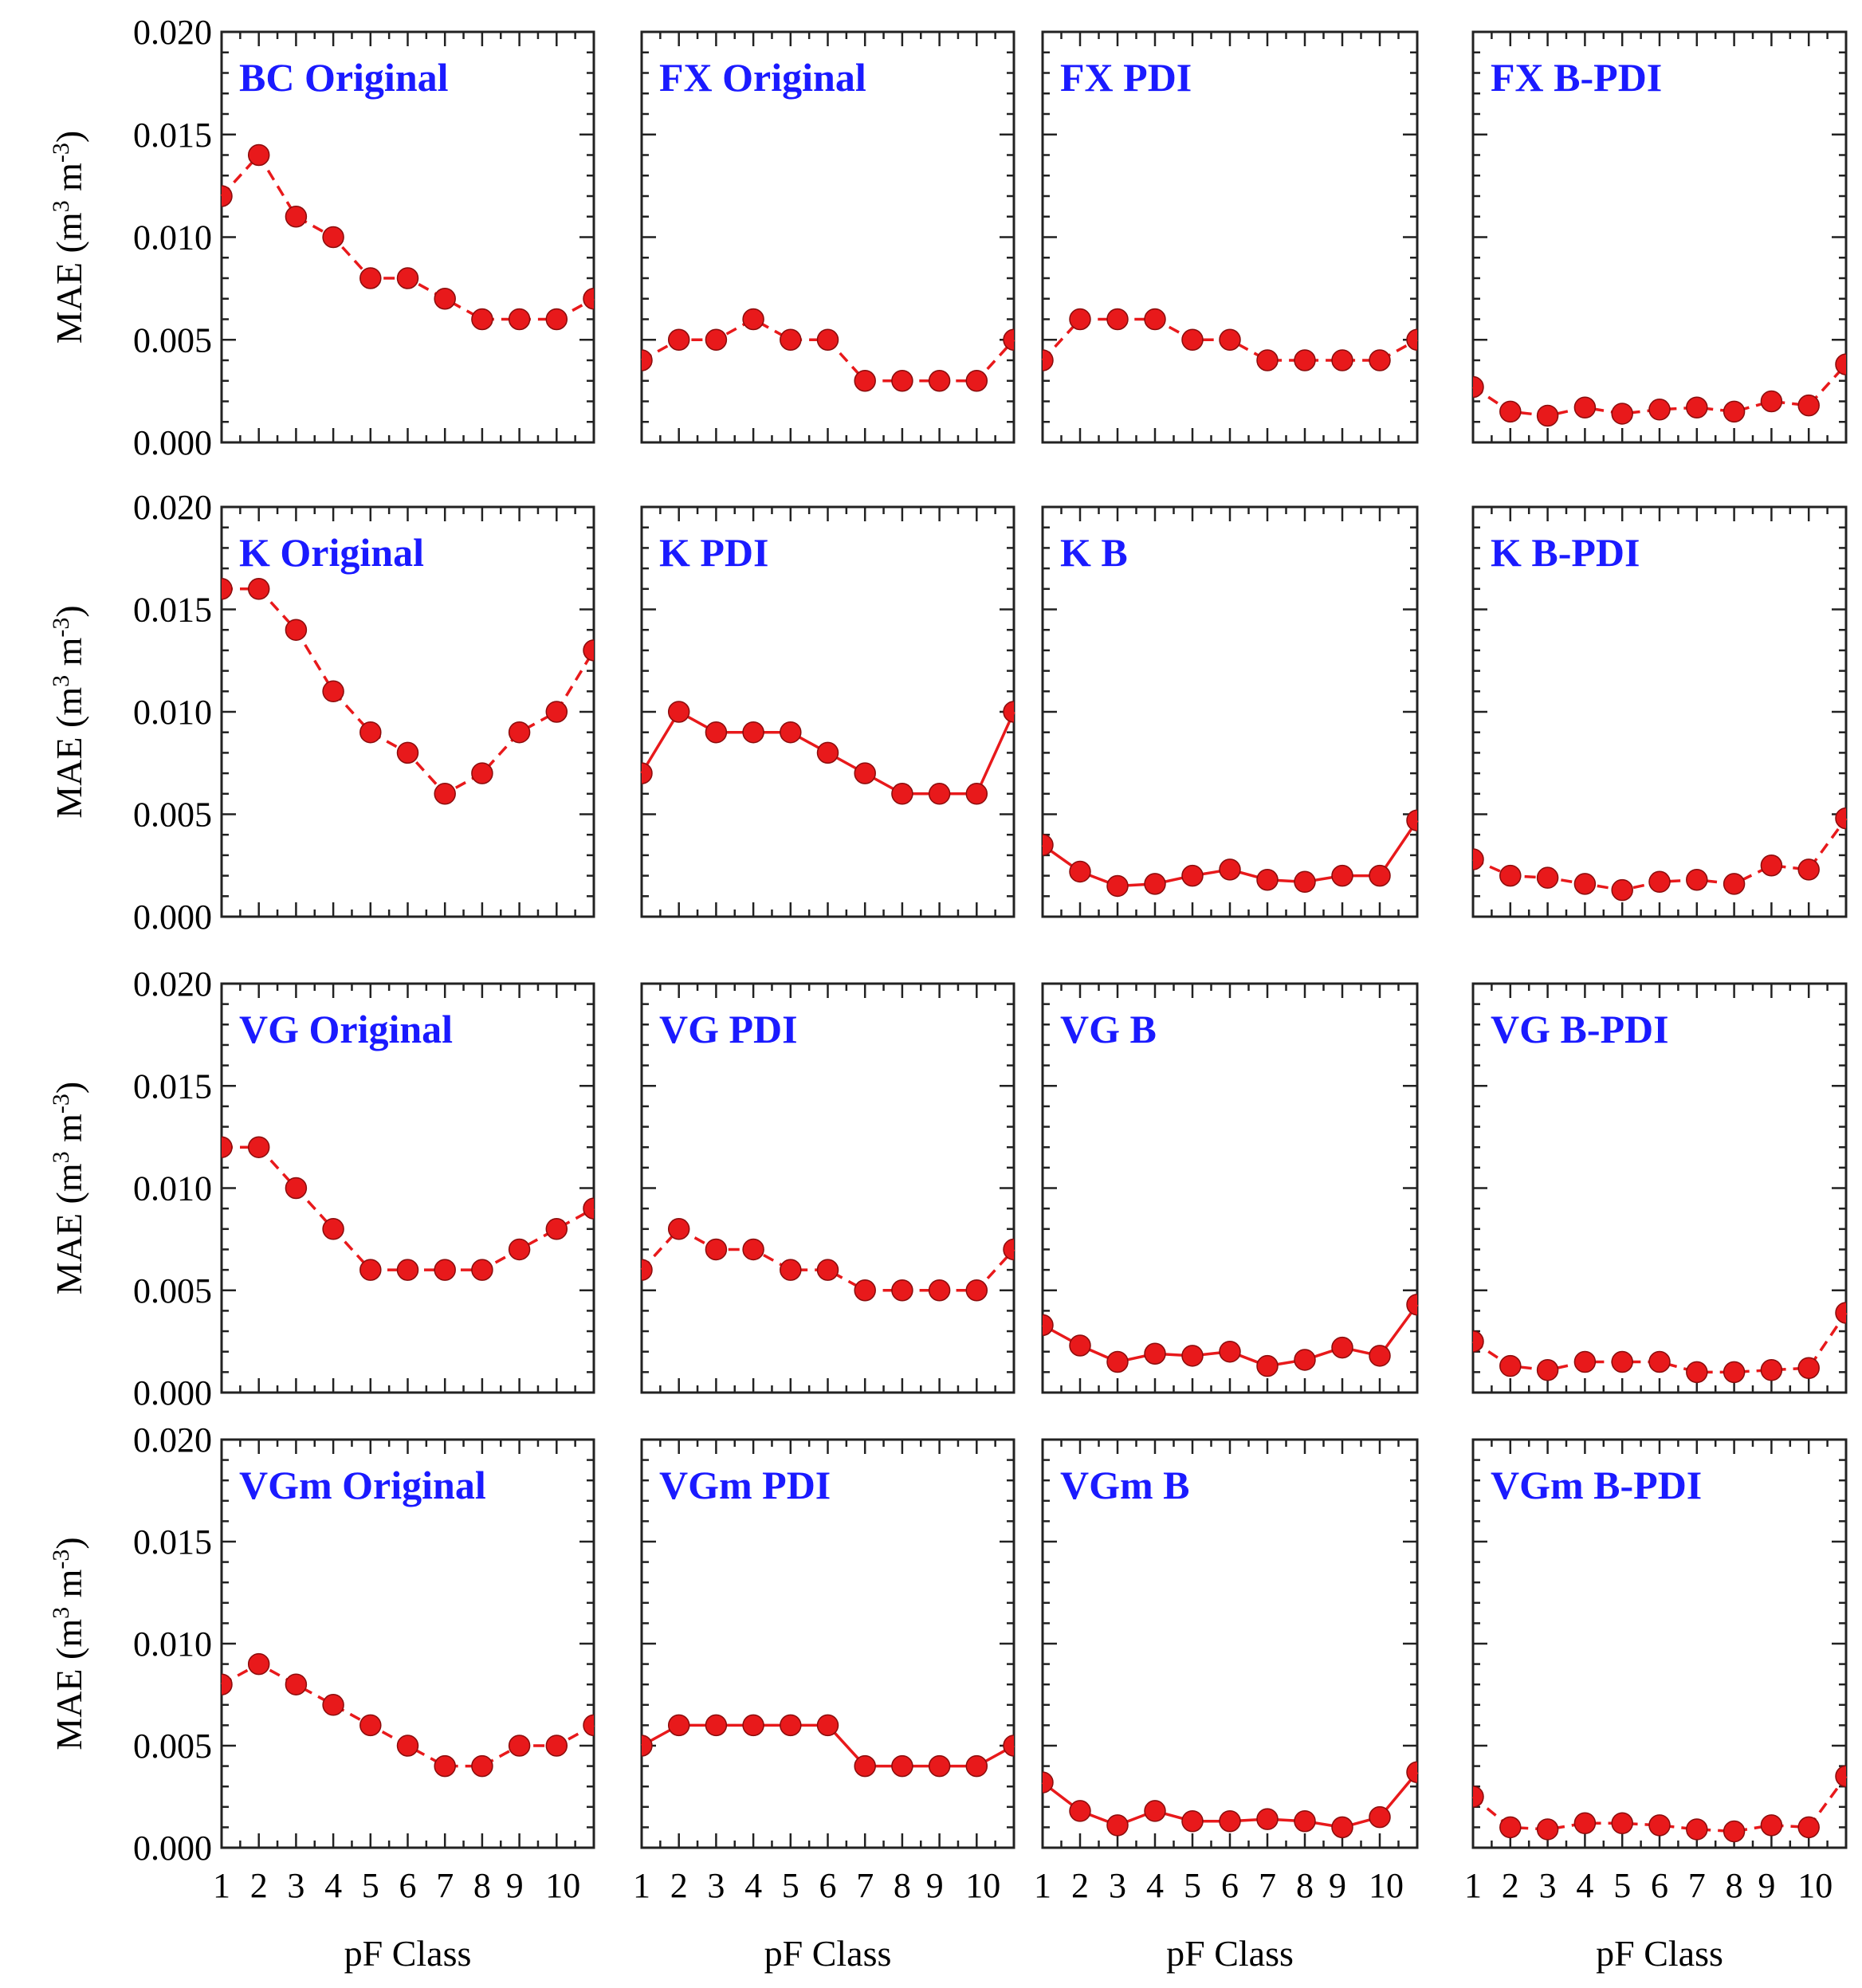 This screenshot has width=1862, height=1988. What do you see at coordinates (69, 1588) in the screenshot?
I see `y-axis-label-mid: m` at bounding box center [69, 1588].